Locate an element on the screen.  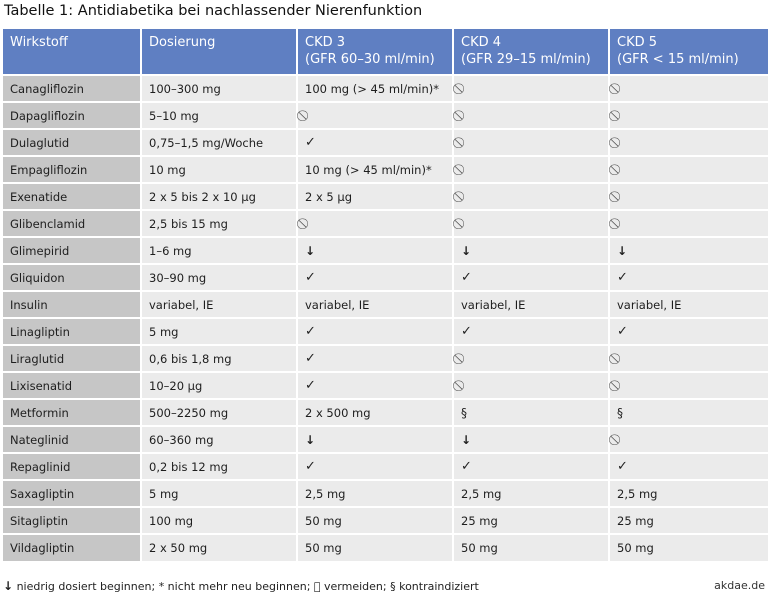
drug-name-cell: Dulaglutid is located at coordinates (72, 142).